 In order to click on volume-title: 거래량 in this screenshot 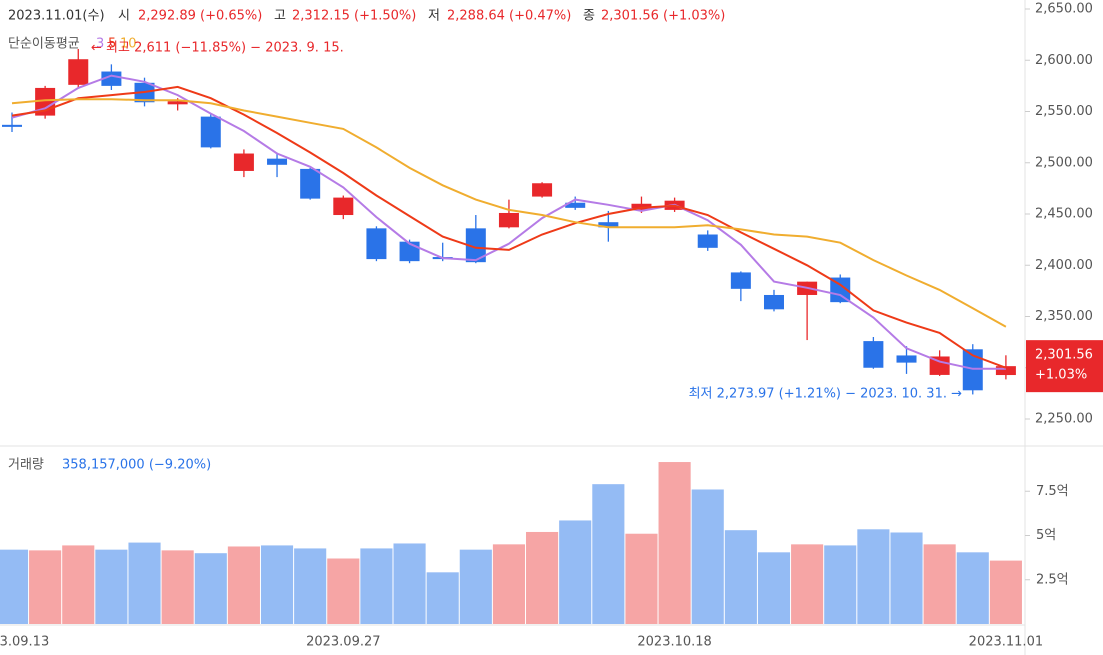, I will do `click(26, 465)`.